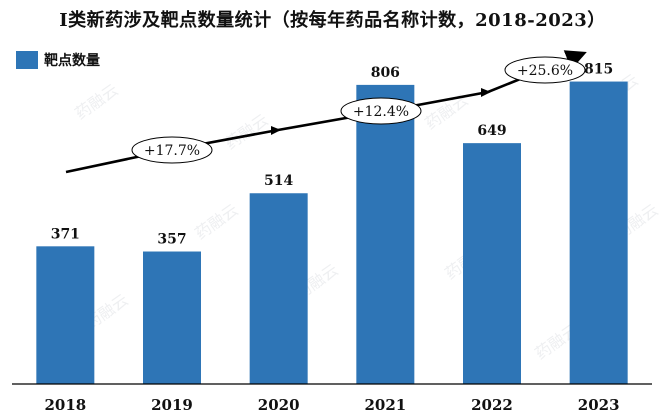 This screenshot has height=418, width=665. Describe the element at coordinates (278, 181) in the screenshot. I see `bar-value-label: 514` at that location.